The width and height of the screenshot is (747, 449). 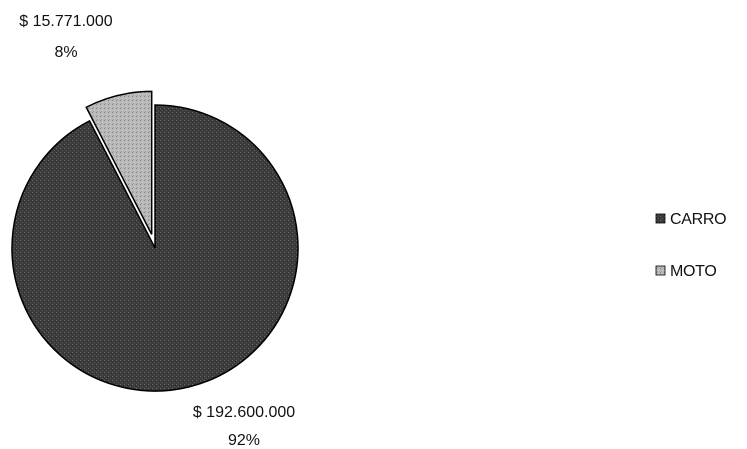 I want to click on legend-swatch-carro, so click(x=660, y=218).